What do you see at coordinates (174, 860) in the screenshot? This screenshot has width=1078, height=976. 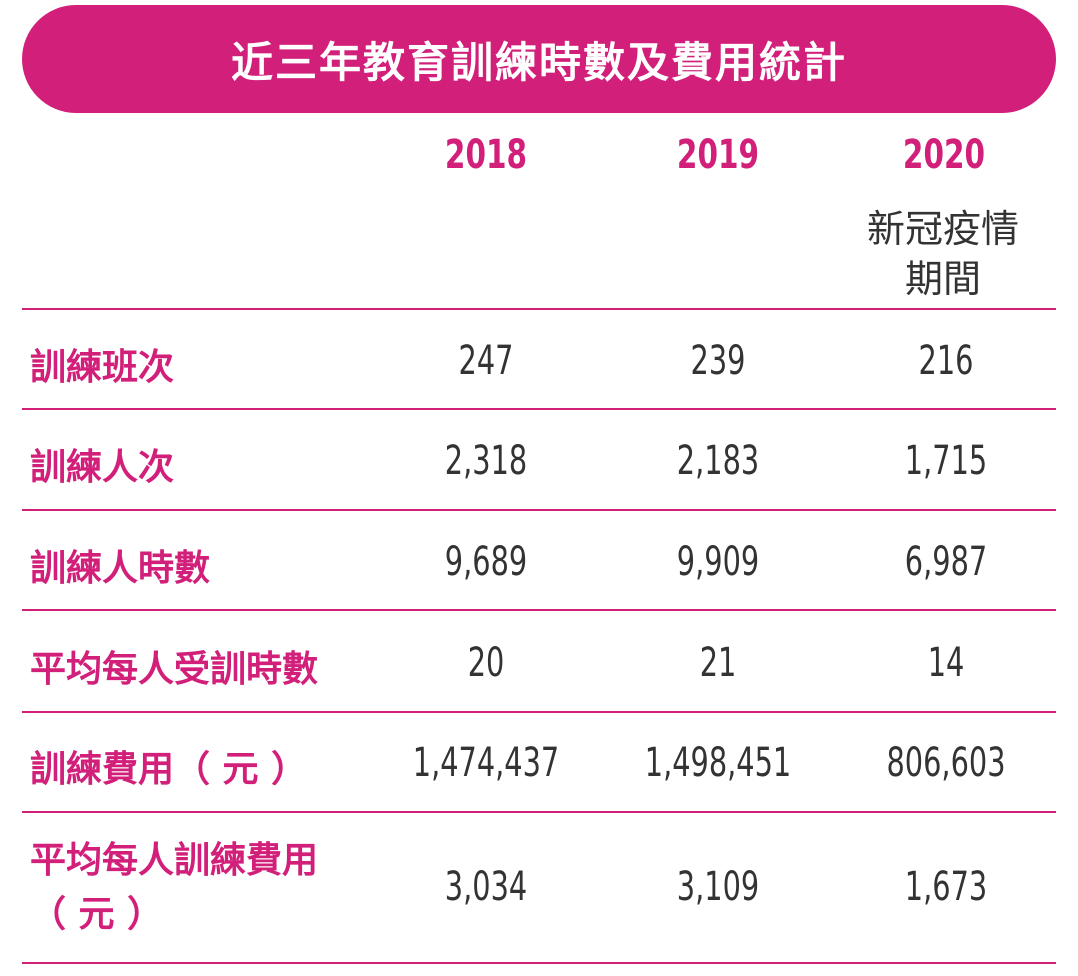 I see `row-label-avg-cost-line-1: 平均每人訓練費用` at bounding box center [174, 860].